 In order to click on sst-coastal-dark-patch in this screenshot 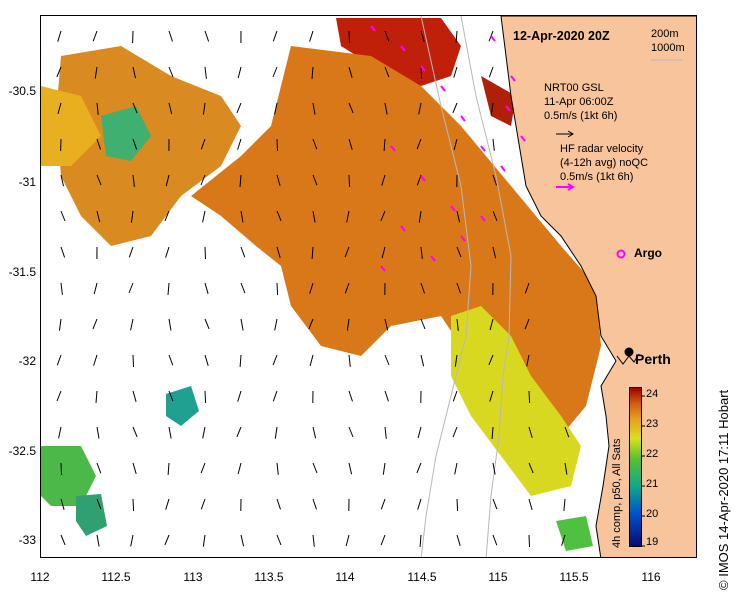, I will do `click(498, 101)`.